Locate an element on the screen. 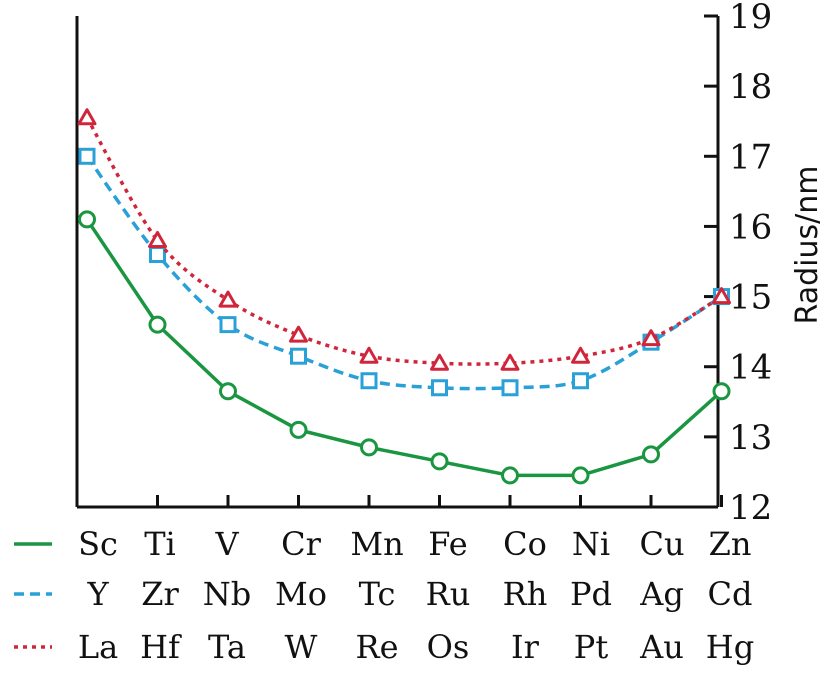  y-tick-label: 15 is located at coordinates (750, 298).